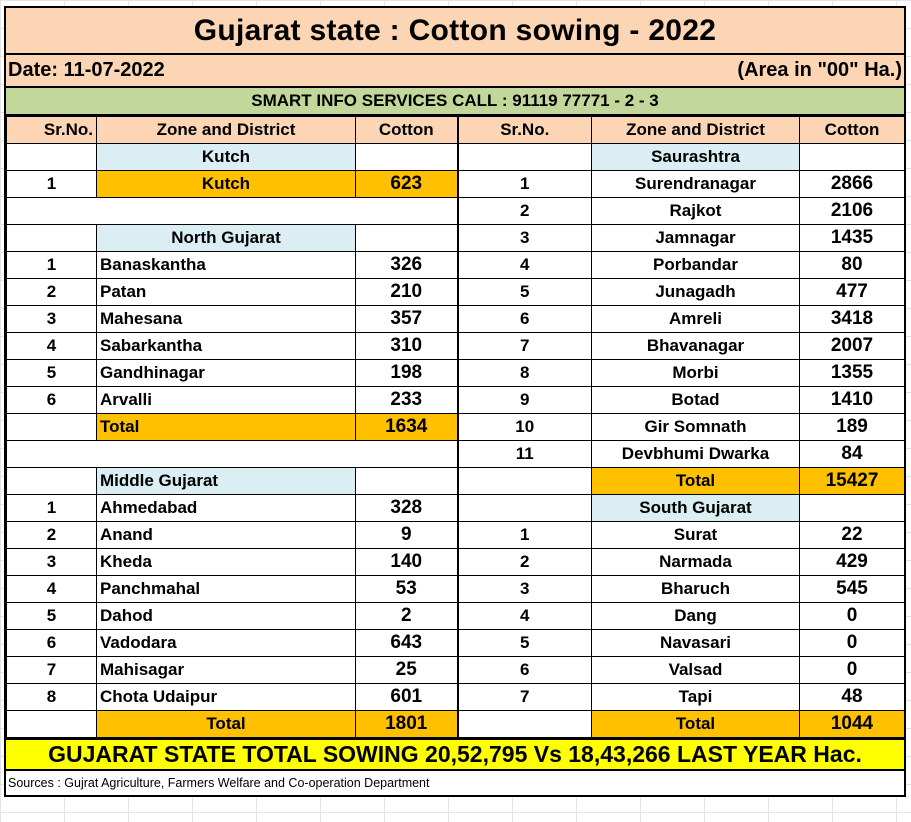 Image resolution: width=911 pixels, height=822 pixels. I want to click on total-value-right: 15427, so click(852, 481).